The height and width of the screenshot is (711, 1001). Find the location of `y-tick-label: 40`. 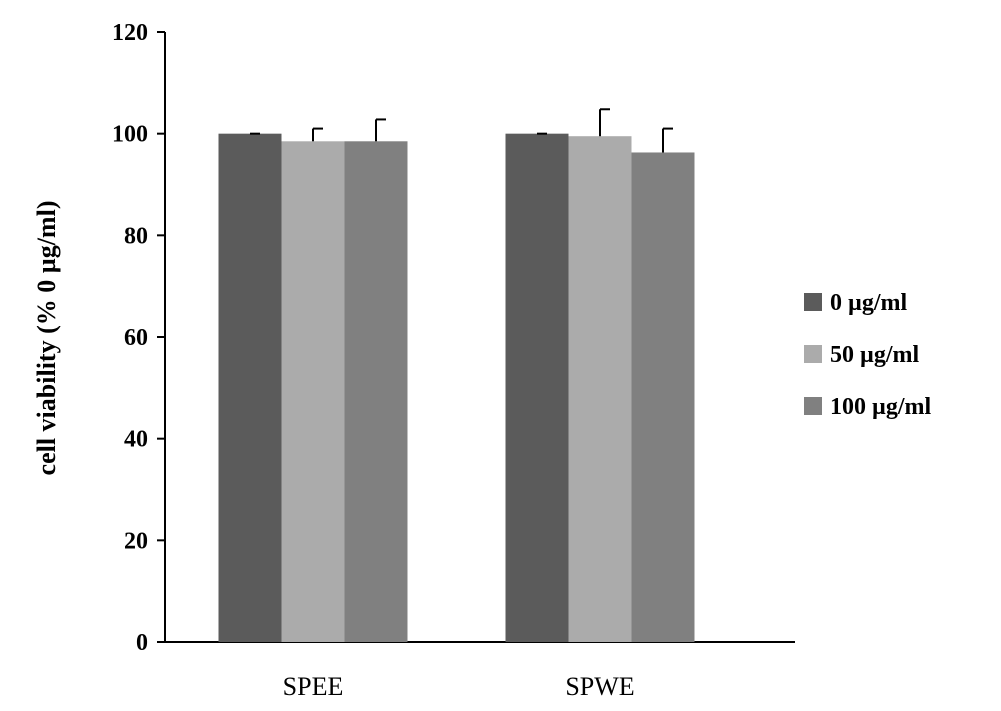

y-tick-label: 40 is located at coordinates (136, 440).